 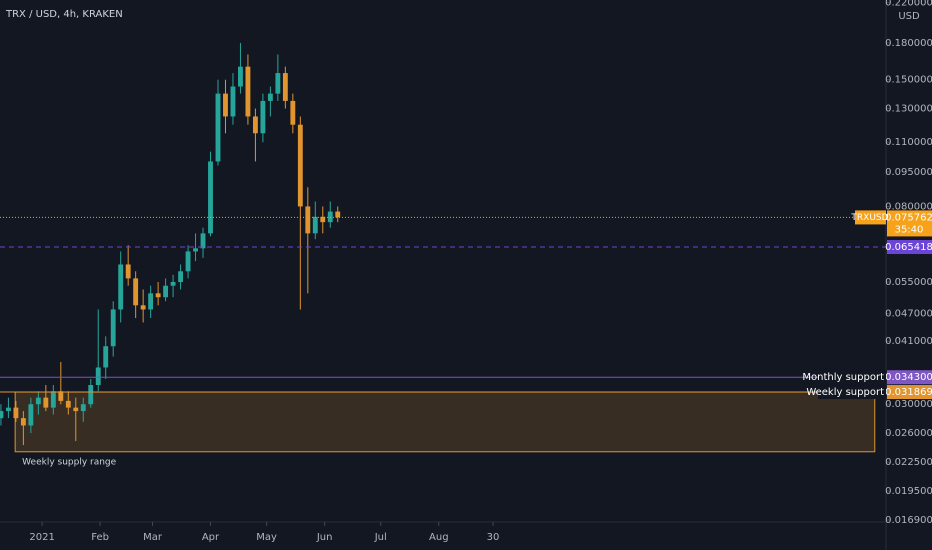 What do you see at coordinates (908, 109) in the screenshot?
I see `y-tick-label: 0.130000` at bounding box center [908, 109].